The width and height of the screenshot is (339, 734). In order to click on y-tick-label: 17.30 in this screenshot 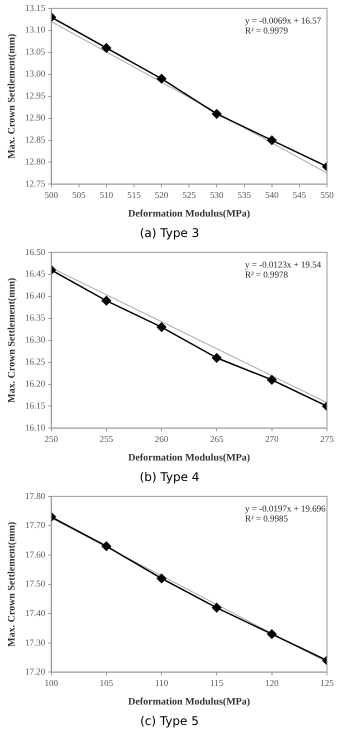, I will do `click(35, 642)`.